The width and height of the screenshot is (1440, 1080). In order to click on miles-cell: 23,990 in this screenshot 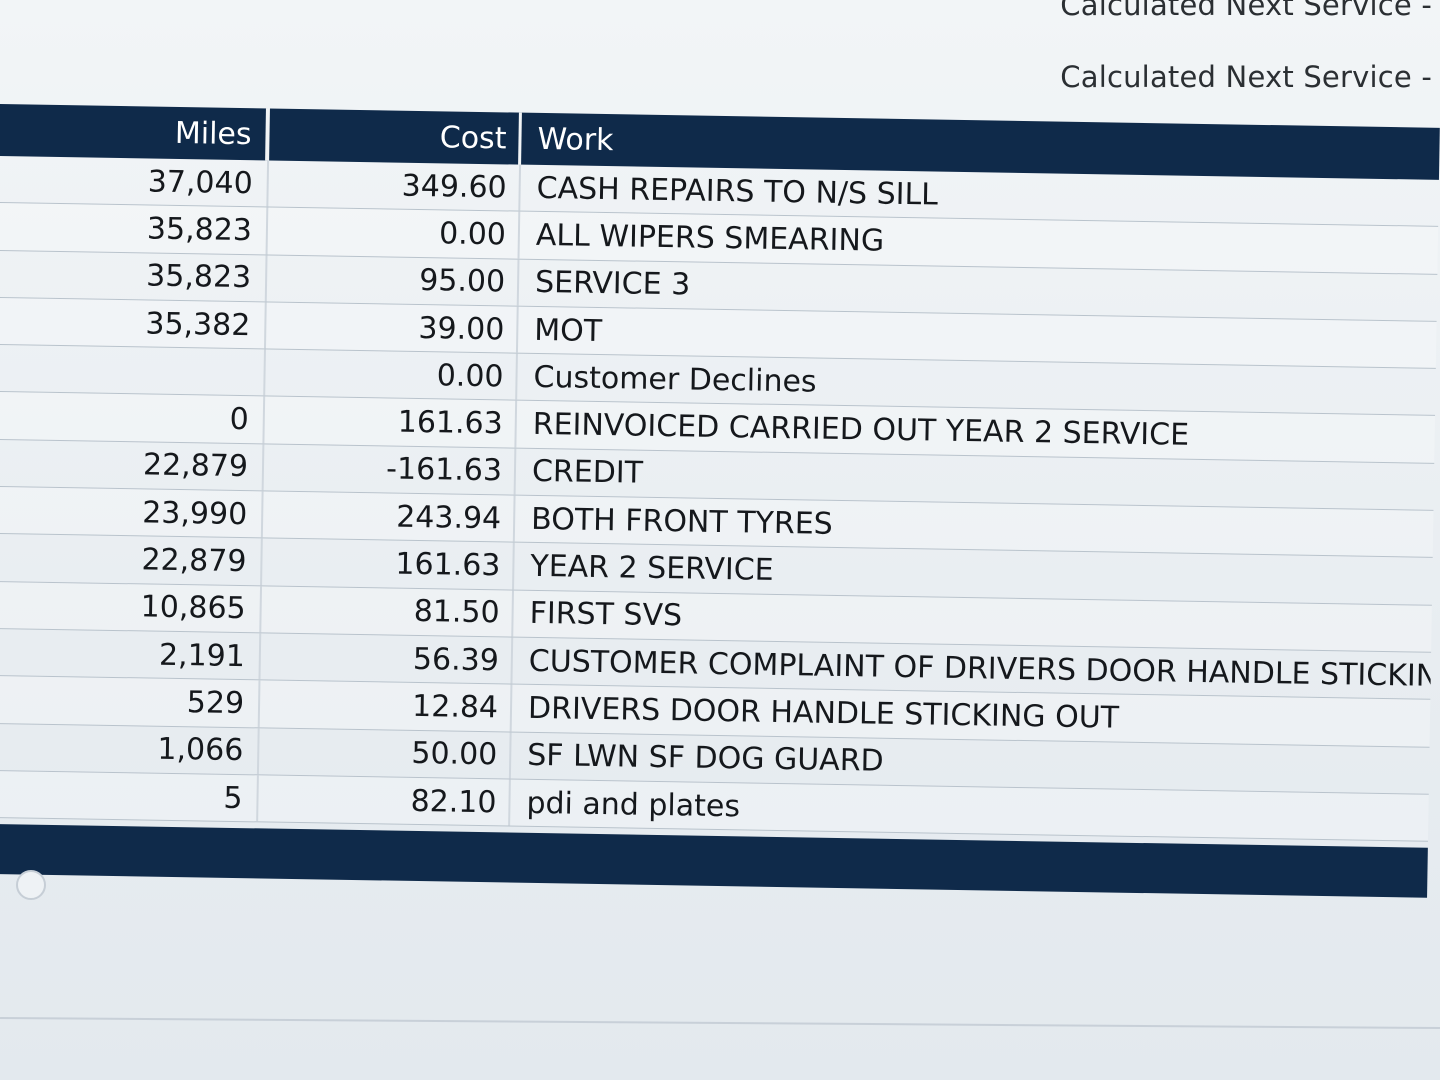, I will do `click(132, 512)`.